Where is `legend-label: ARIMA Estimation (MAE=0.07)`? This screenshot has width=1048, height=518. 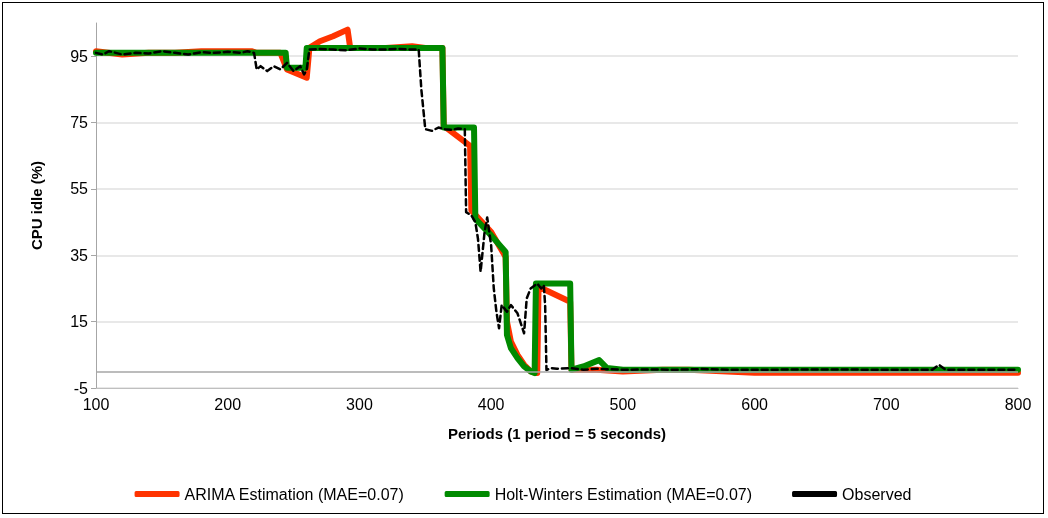 legend-label: ARIMA Estimation (MAE=0.07) is located at coordinates (294, 494).